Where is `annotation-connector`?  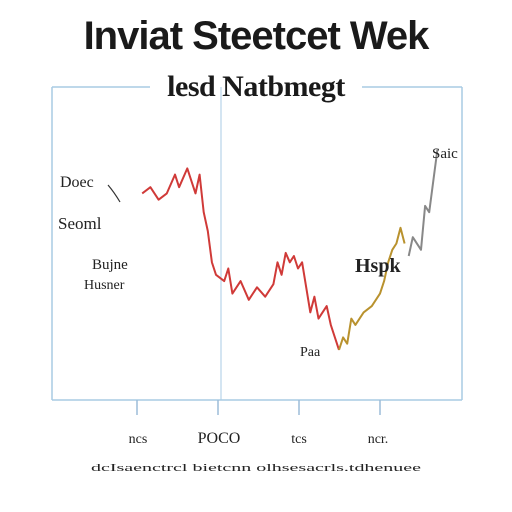 annotation-connector is located at coordinates (114, 193).